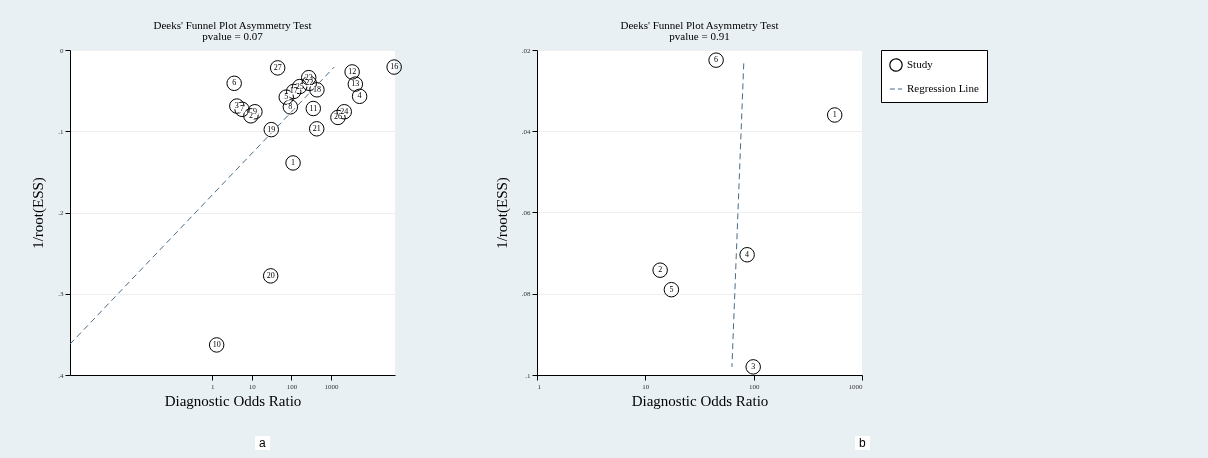 The height and width of the screenshot is (458, 1208). I want to click on chart-subtitle: pvalue = 0.91, so click(699, 36).